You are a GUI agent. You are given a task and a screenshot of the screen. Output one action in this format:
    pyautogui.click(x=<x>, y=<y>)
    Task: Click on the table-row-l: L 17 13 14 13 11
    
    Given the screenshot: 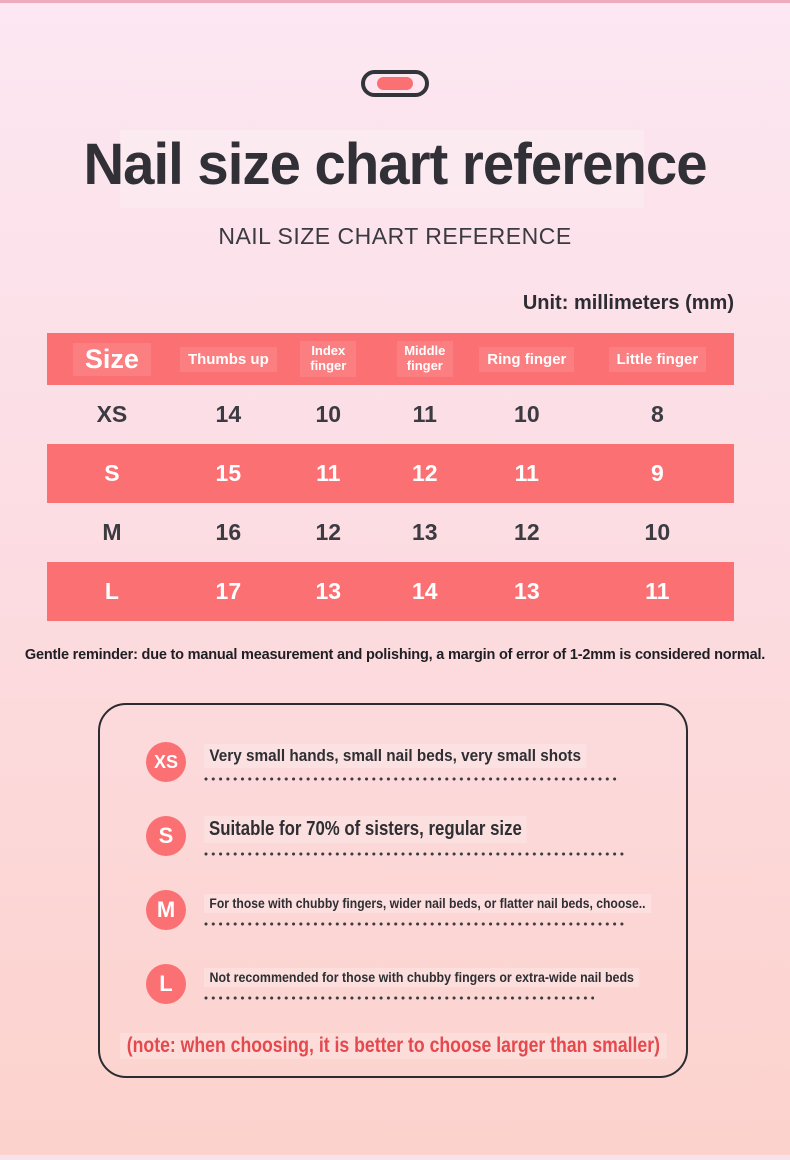 What is the action you would take?
    pyautogui.click(x=390, y=591)
    